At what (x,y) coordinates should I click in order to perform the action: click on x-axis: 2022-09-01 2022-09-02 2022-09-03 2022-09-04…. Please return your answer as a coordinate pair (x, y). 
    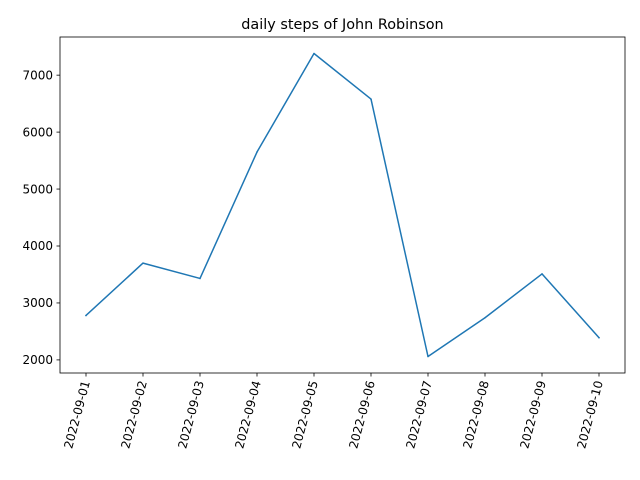
    Looking at the image, I should click on (333, 411).